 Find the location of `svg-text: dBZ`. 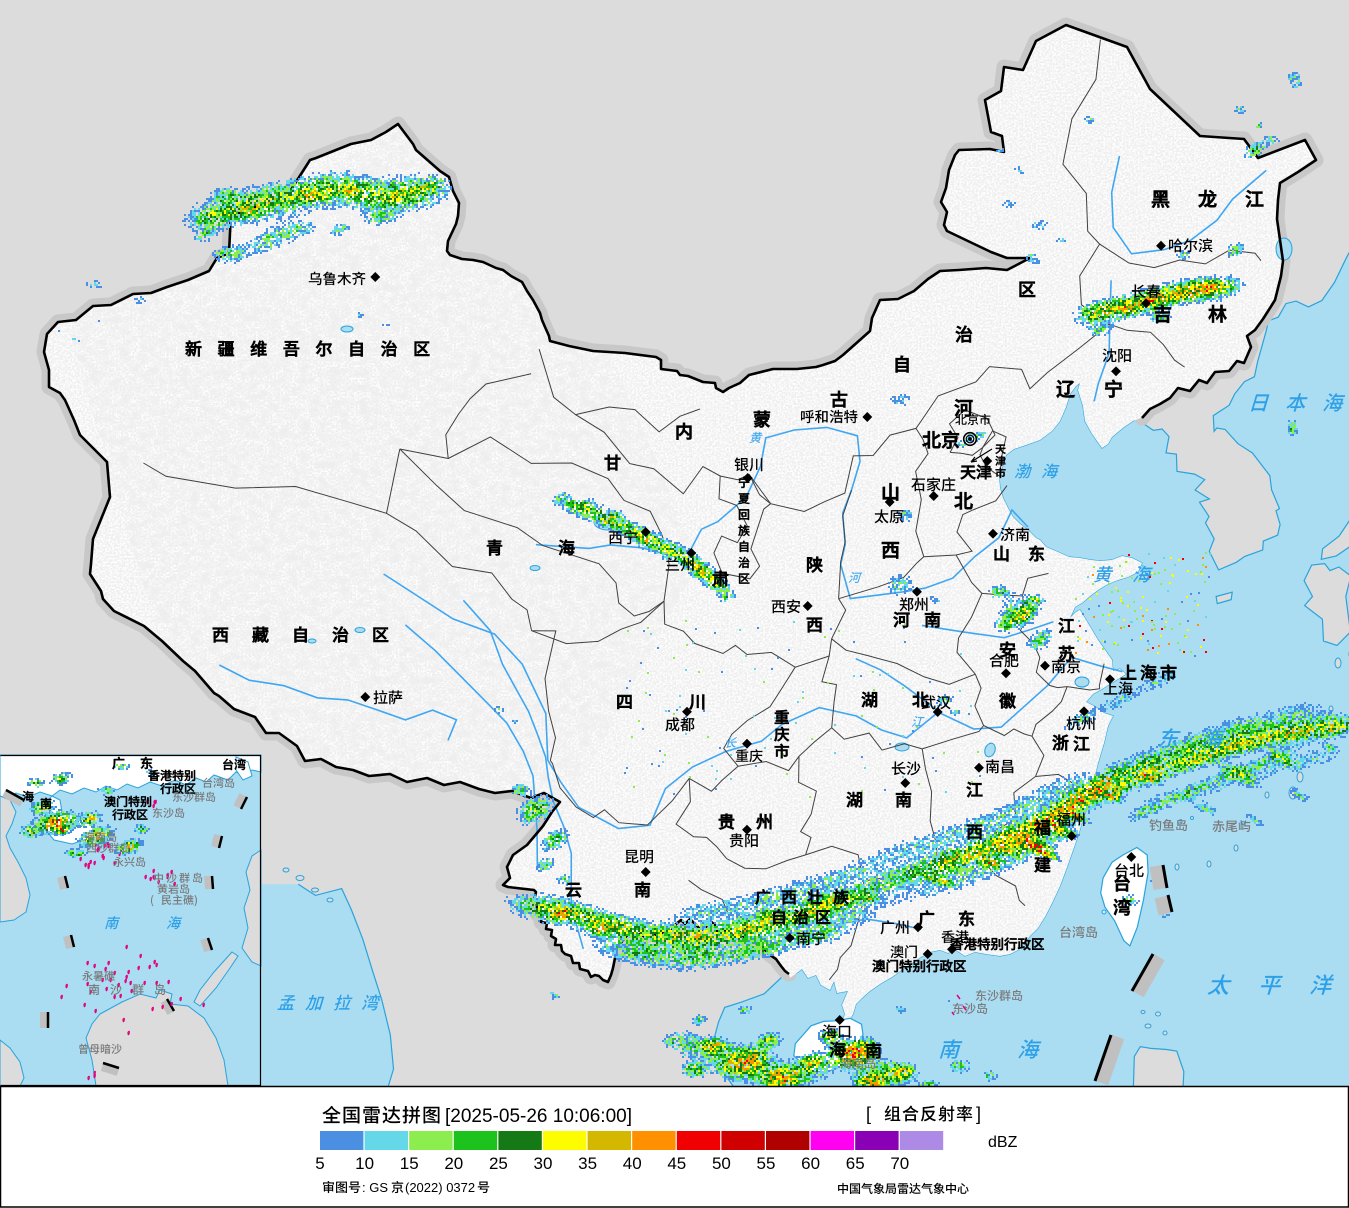

svg-text: dBZ is located at coordinates (1003, 1142).